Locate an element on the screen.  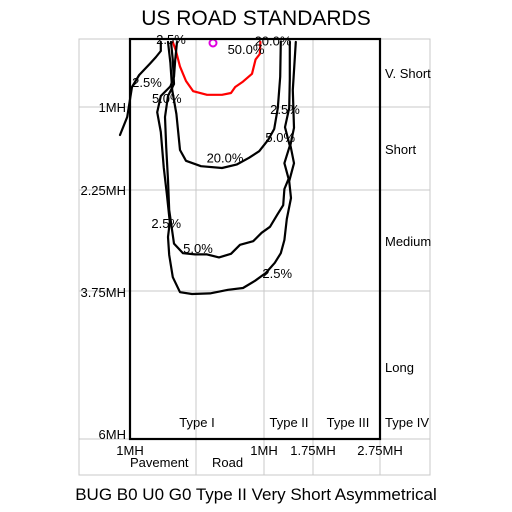
length-class-3: Long is located at coordinates (399, 367).